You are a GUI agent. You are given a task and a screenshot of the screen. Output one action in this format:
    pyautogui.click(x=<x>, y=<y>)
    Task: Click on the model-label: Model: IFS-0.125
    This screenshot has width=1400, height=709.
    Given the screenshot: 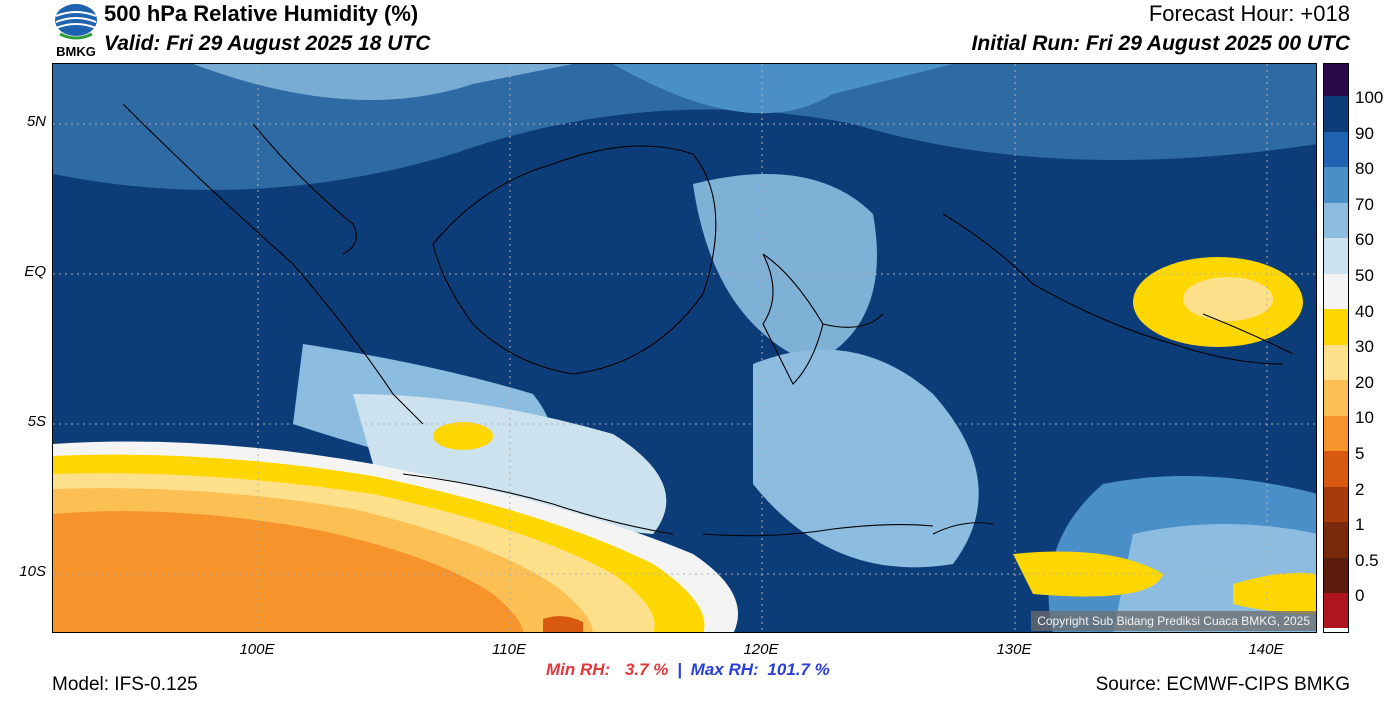 What is the action you would take?
    pyautogui.click(x=125, y=684)
    